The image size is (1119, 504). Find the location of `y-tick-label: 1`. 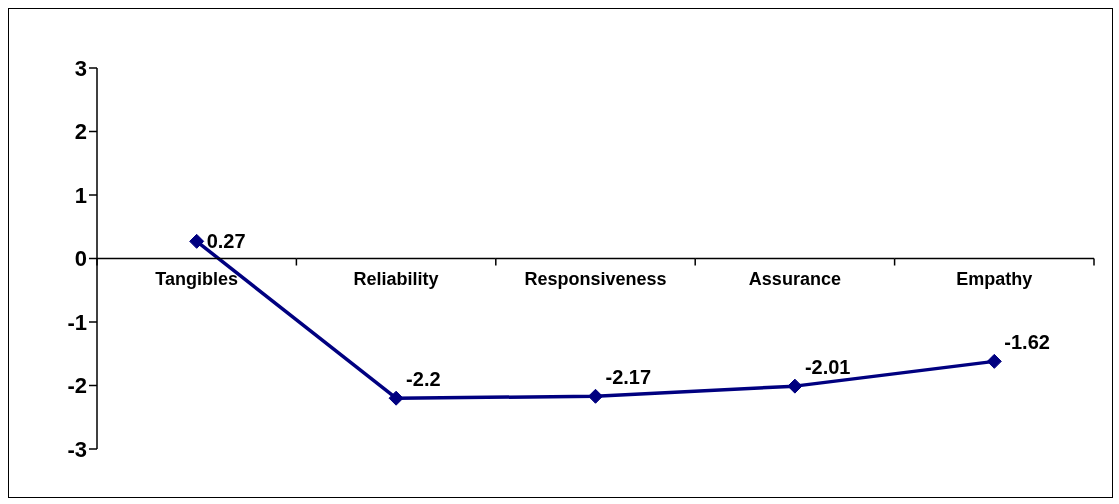

y-tick-label: 1 is located at coordinates (80, 195).